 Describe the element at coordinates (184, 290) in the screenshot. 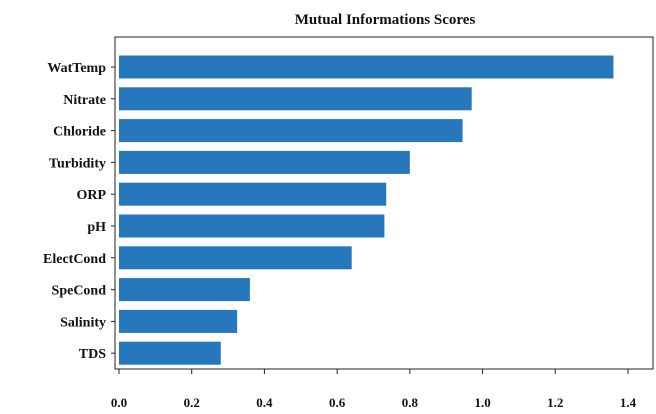

I see `bar-specond` at that location.